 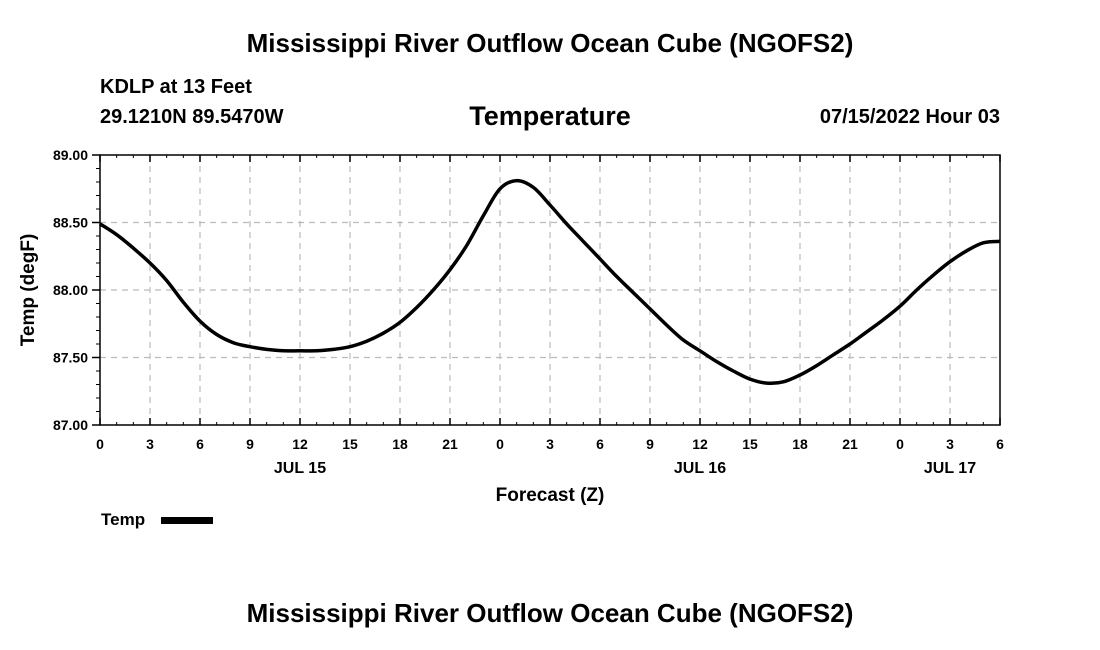 I want to click on station-coordinates: 29.1210N 89.5470W, so click(x=192, y=117).